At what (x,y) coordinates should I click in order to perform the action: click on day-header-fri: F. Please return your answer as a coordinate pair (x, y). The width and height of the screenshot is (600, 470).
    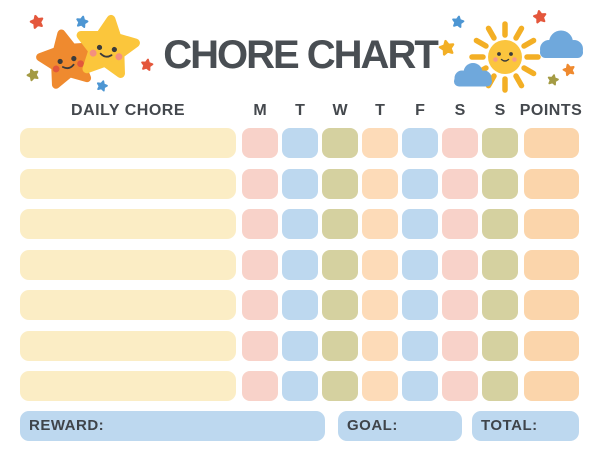
    Looking at the image, I should click on (420, 110).